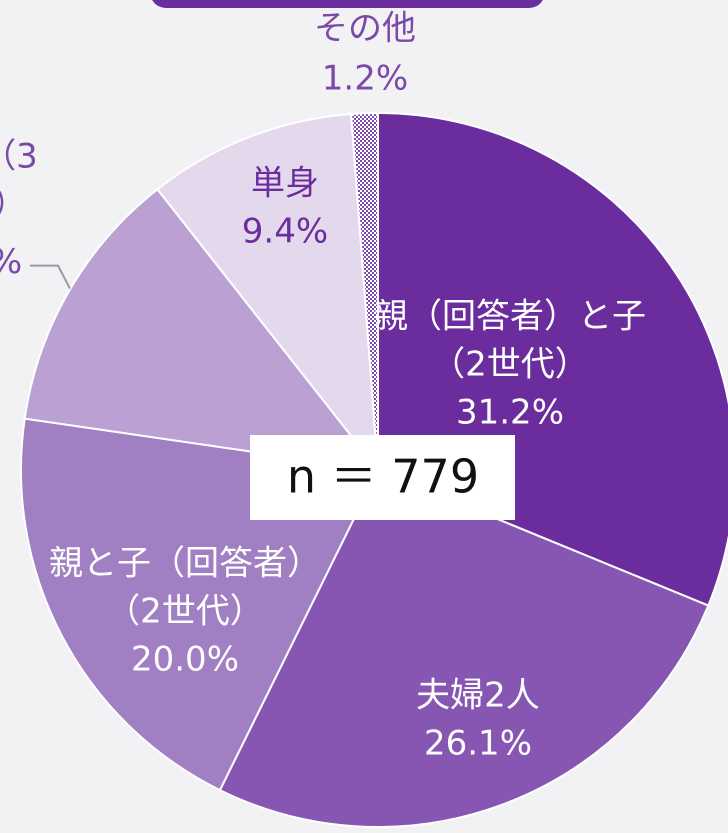 The image size is (728, 833). I want to click on center-box, so click(382, 477).